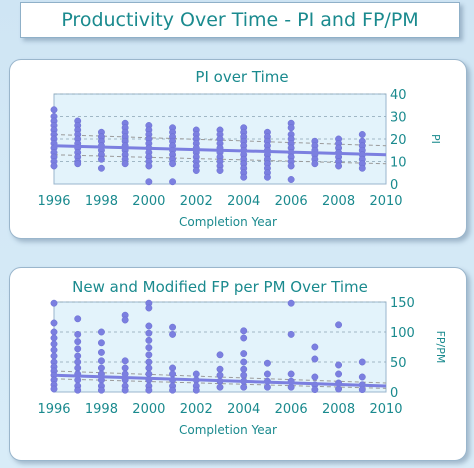 Image resolution: width=474 pixels, height=468 pixels. What do you see at coordinates (435, 139) in the screenshot?
I see `y-axis-label: PI` at bounding box center [435, 139].